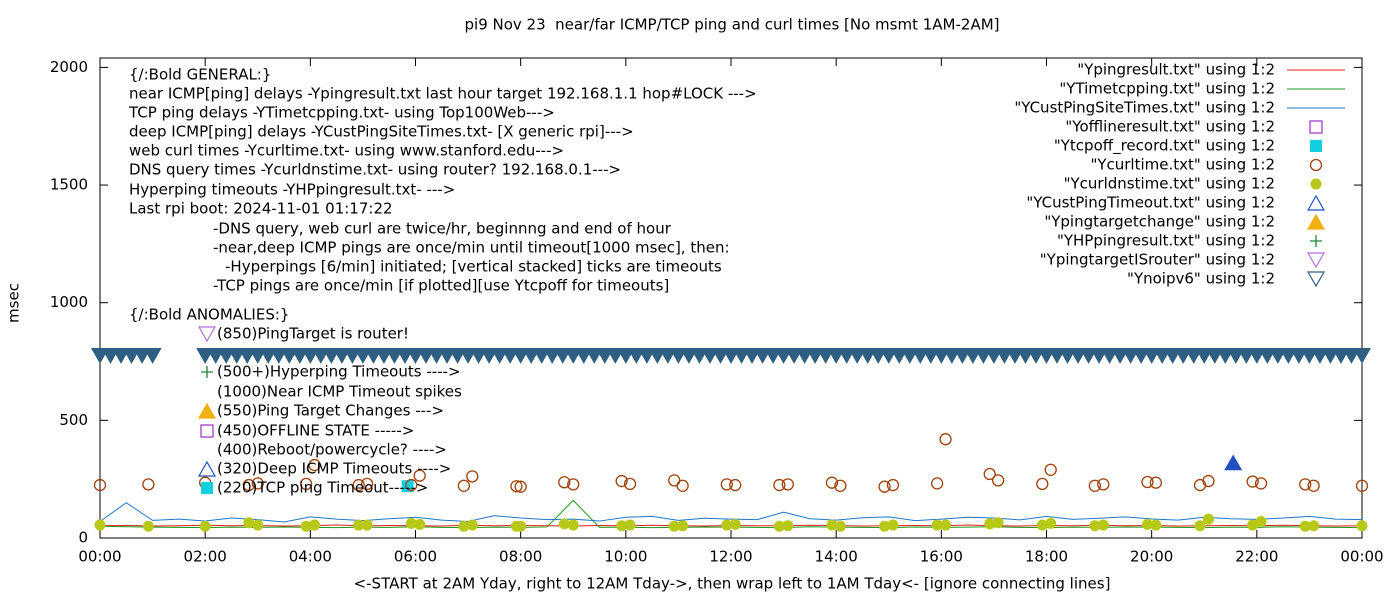 The image size is (1400, 600). What do you see at coordinates (339, 392) in the screenshot?
I see `annotation: (1000)Near ICMP Timeout spikes` at bounding box center [339, 392].